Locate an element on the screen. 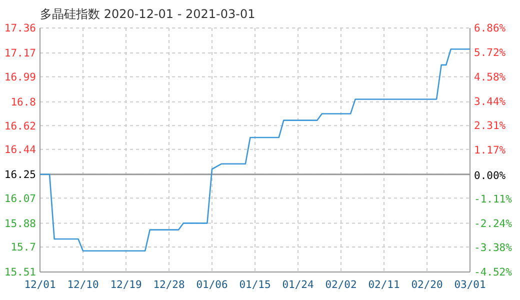 Image resolution: width=520 pixels, height=300 pixels. x-tick-label: 12/28 is located at coordinates (169, 285).